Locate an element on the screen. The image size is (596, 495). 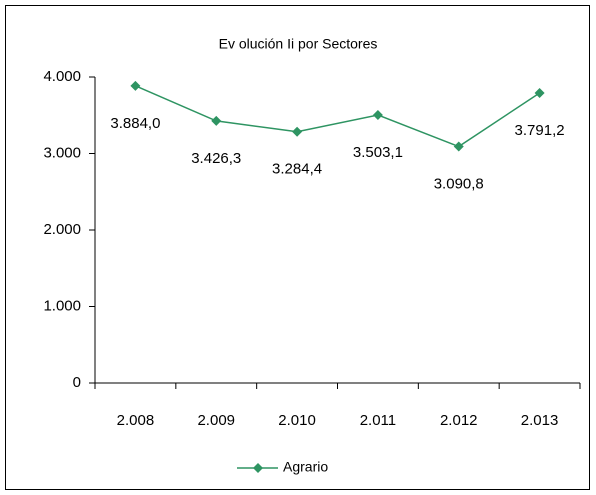
data-label: 3.426,3 is located at coordinates (216, 158).